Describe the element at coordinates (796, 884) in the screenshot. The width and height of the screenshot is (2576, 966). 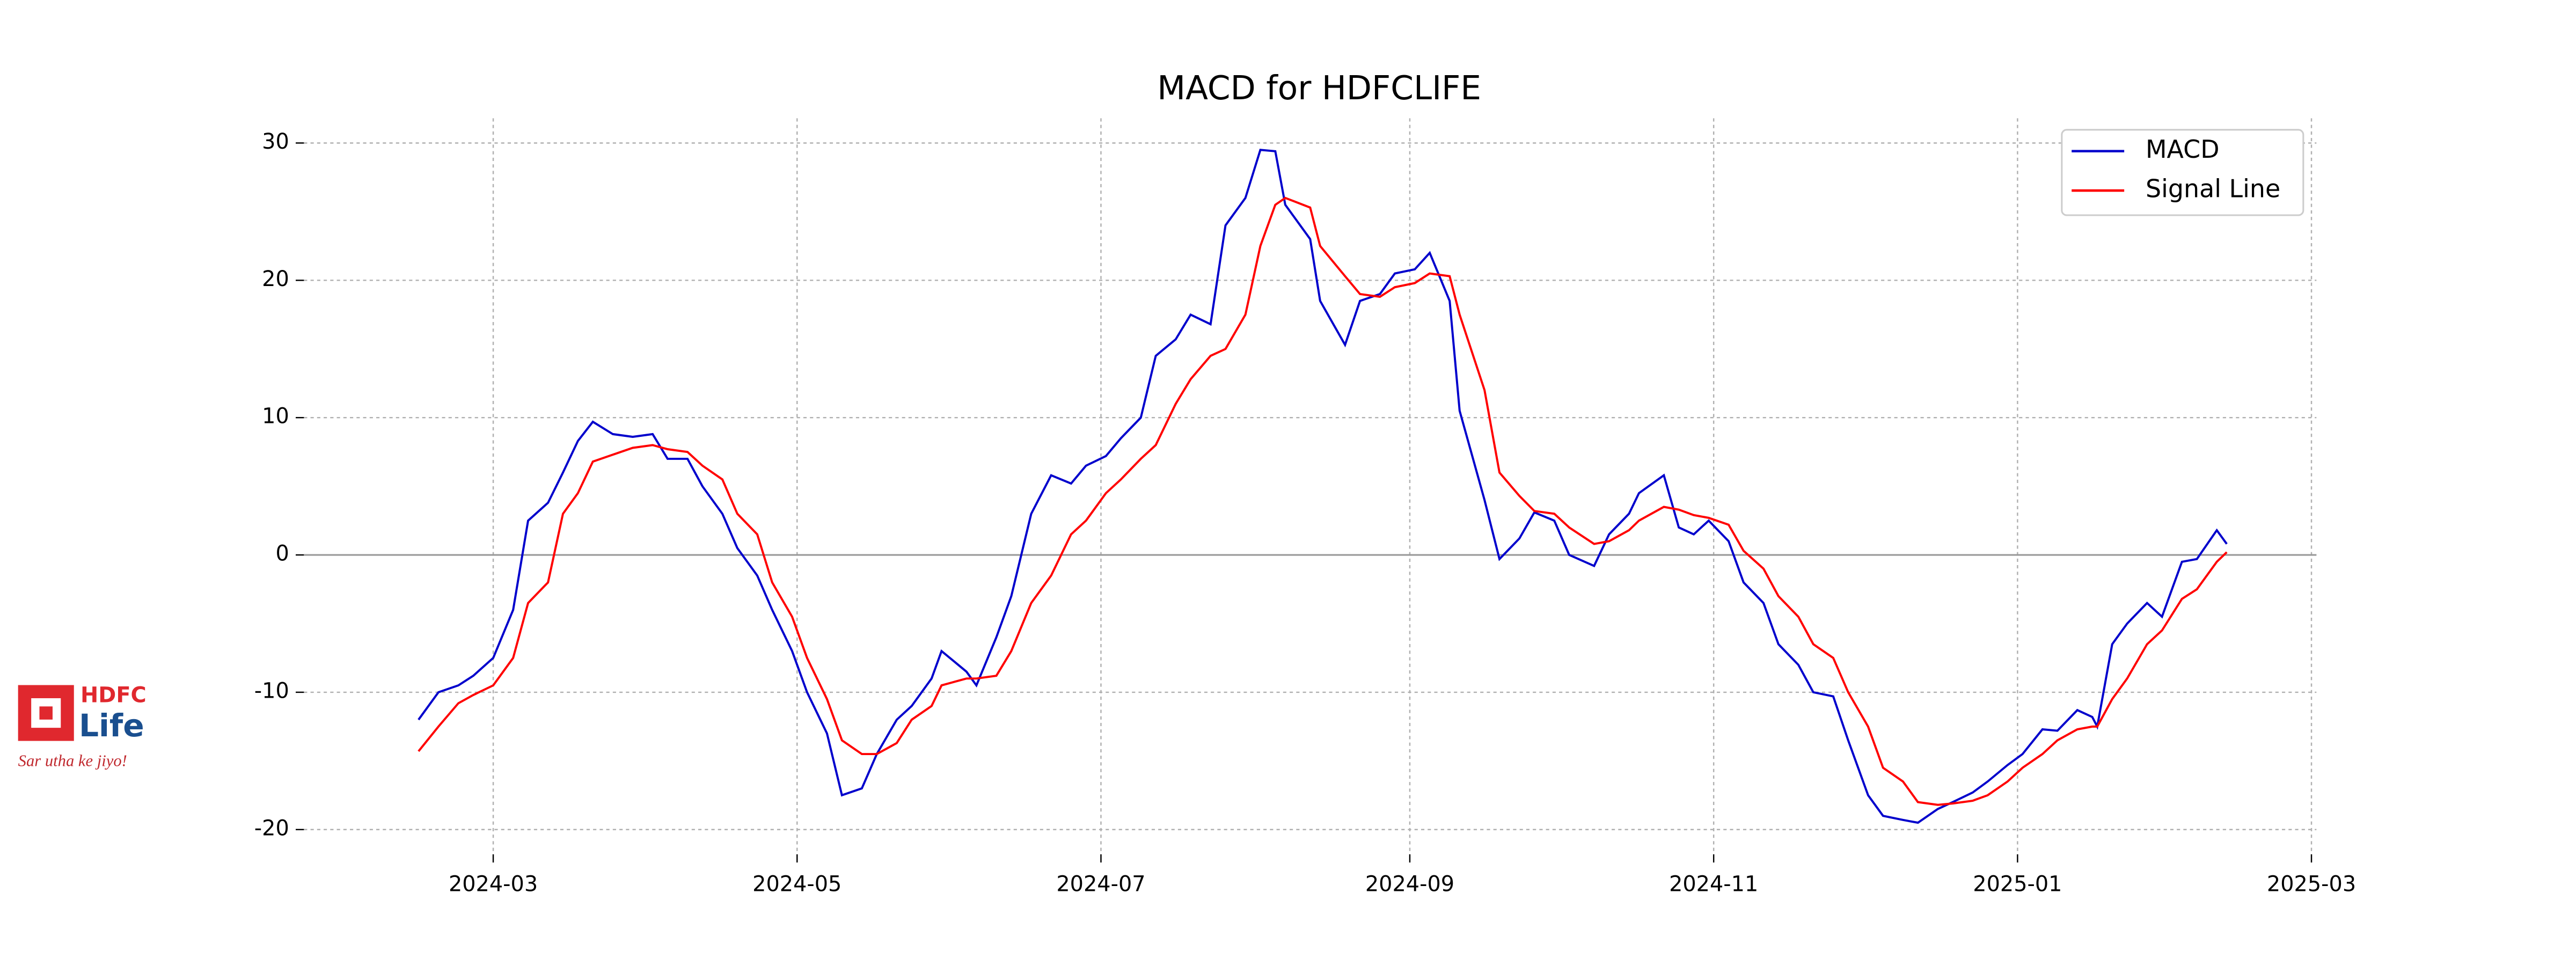
I see `x-tick-label: 2024-05` at that location.